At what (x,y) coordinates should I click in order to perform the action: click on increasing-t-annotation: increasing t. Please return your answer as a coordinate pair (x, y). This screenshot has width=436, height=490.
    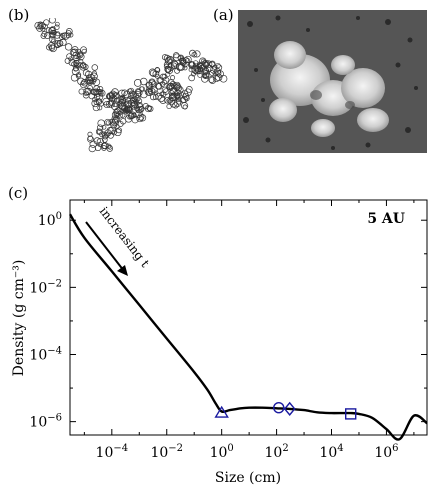
    Looking at the image, I should click on (119, 240).